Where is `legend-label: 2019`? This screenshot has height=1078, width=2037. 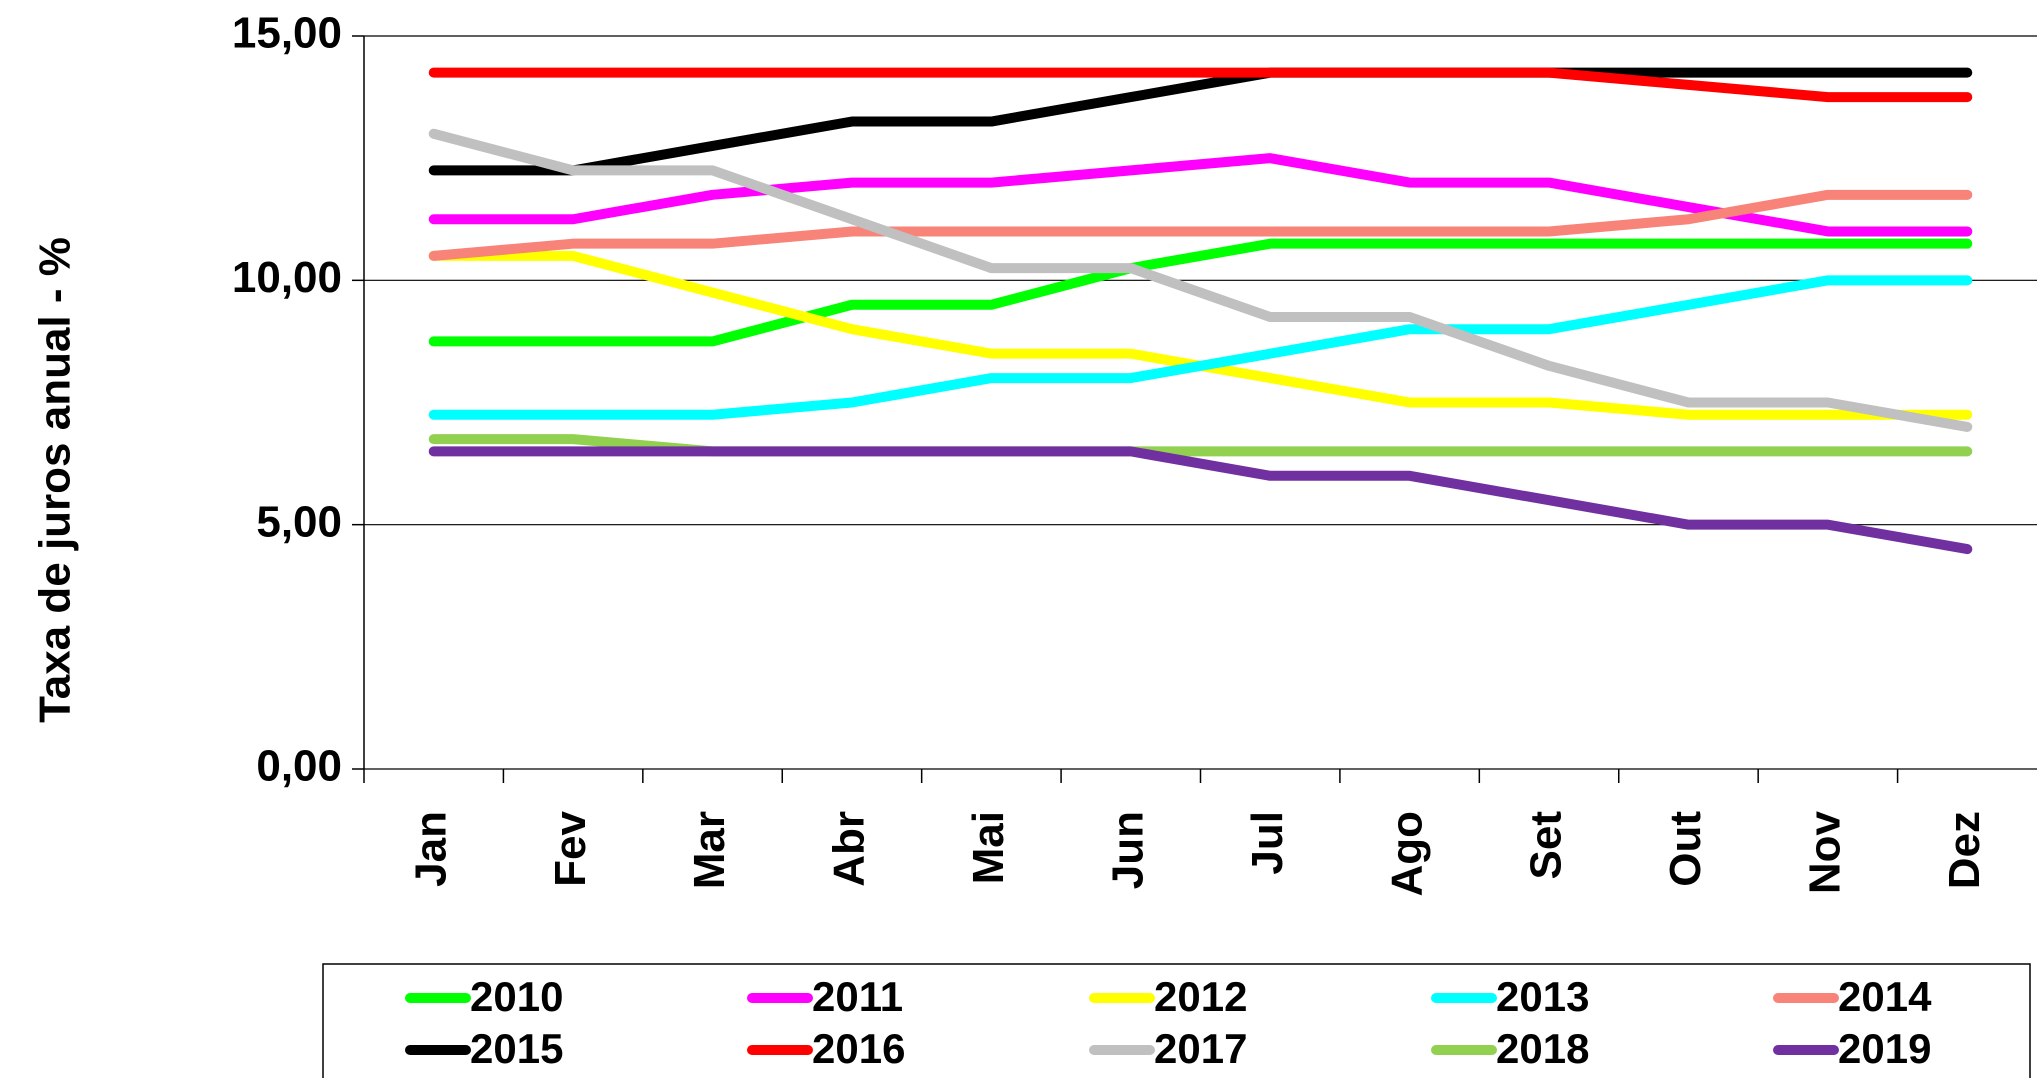 legend-label: 2019 is located at coordinates (1884, 1048).